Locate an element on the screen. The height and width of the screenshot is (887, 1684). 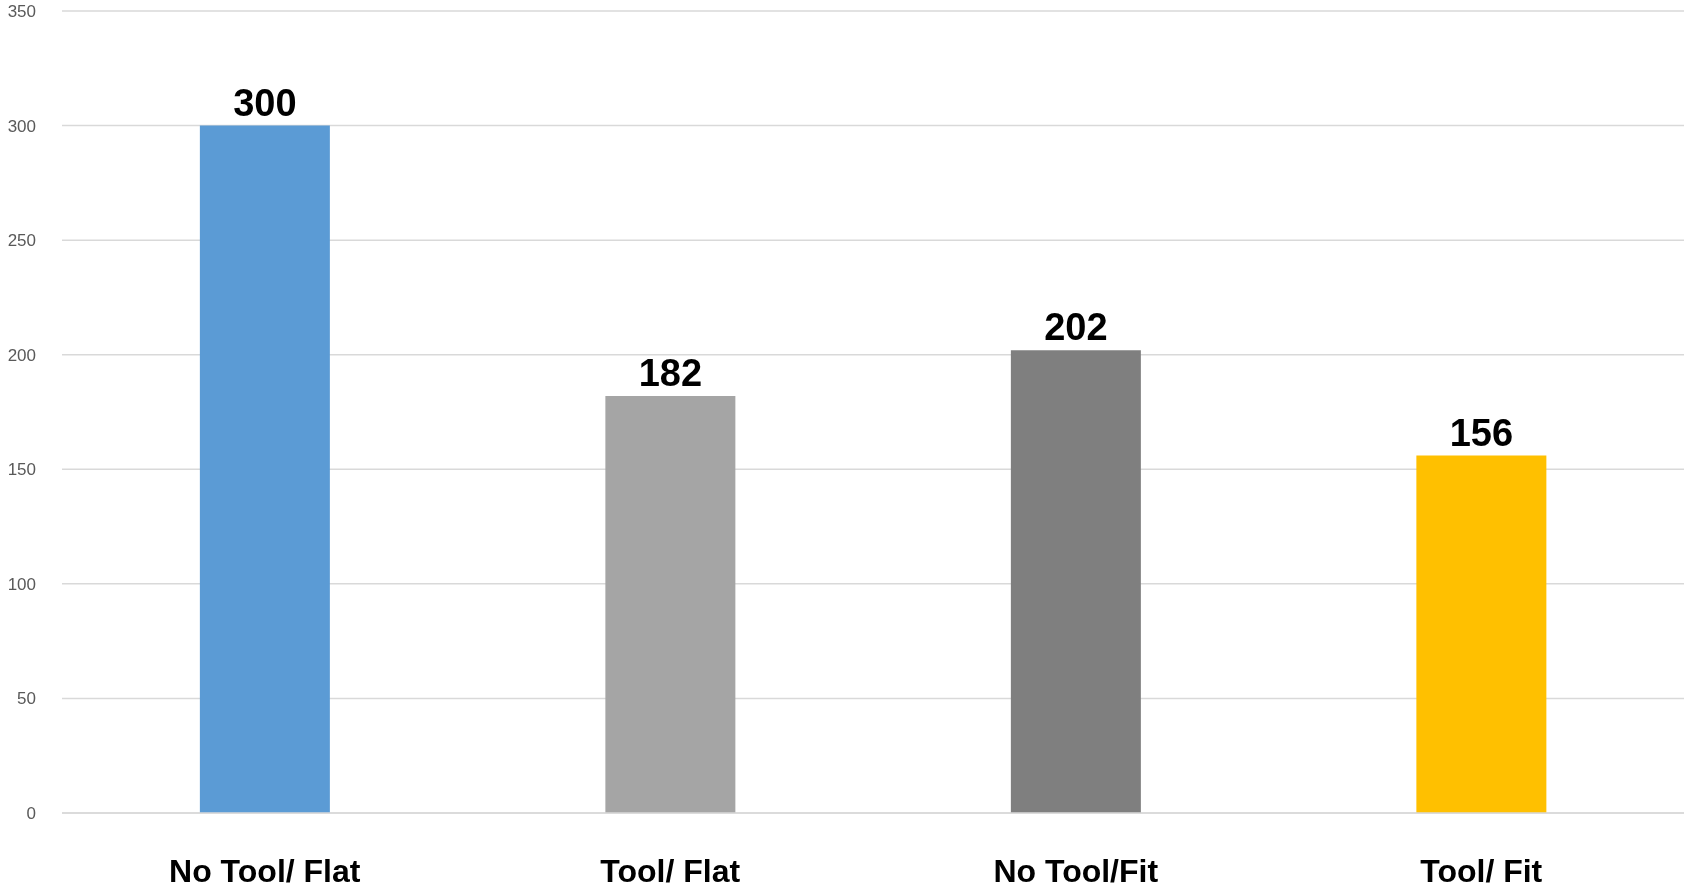
y-tick-label: 100 is located at coordinates (21, 584).